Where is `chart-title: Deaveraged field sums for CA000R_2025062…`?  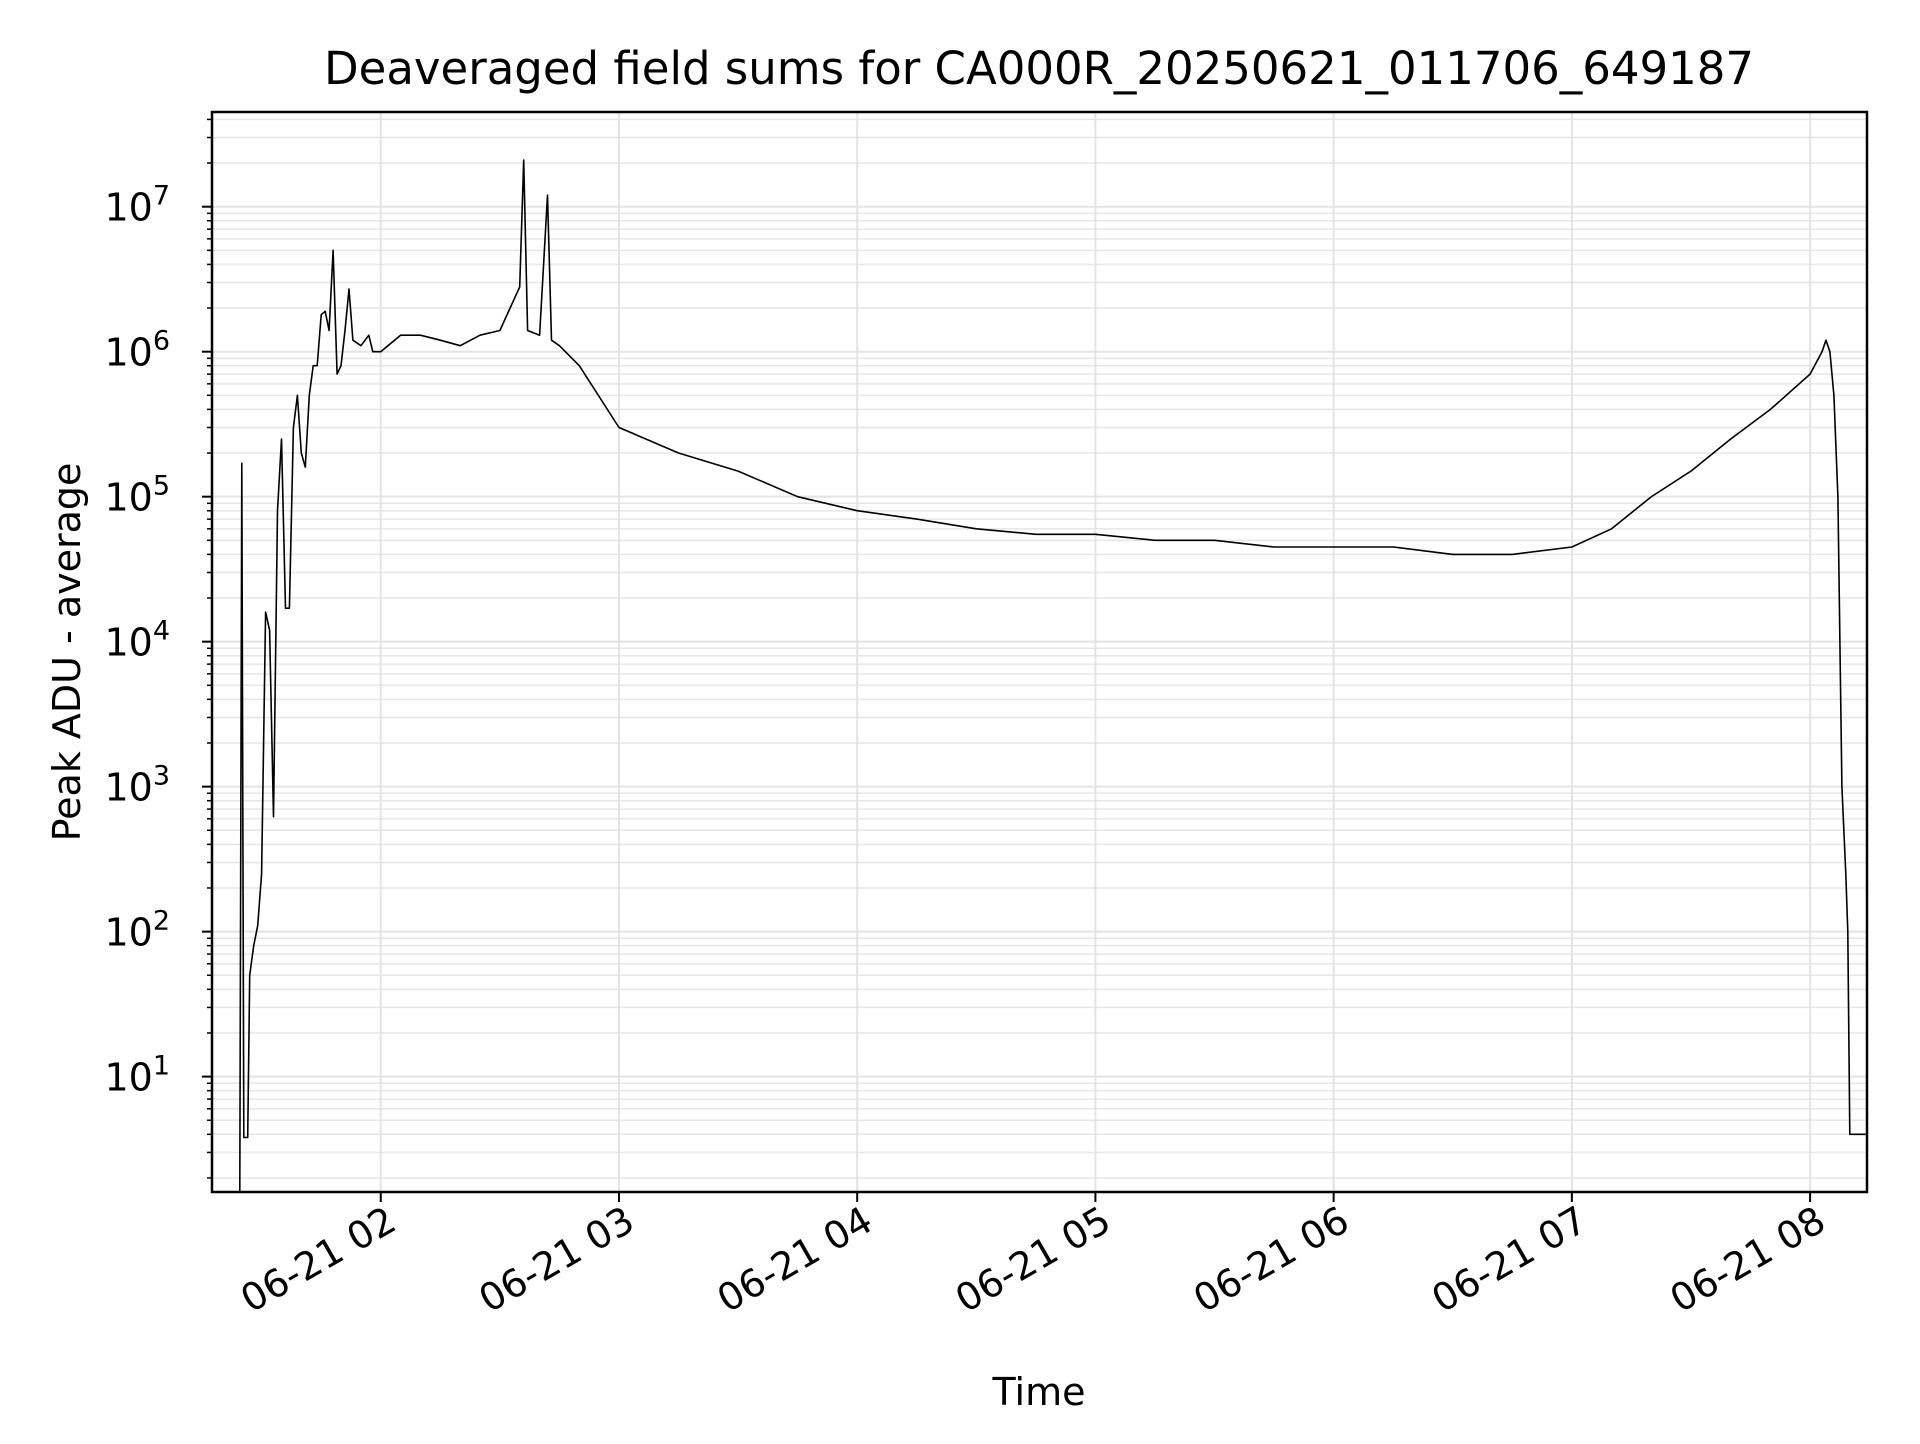
chart-title: Deaveraged field sums for CA000R_2025062… is located at coordinates (1039, 68).